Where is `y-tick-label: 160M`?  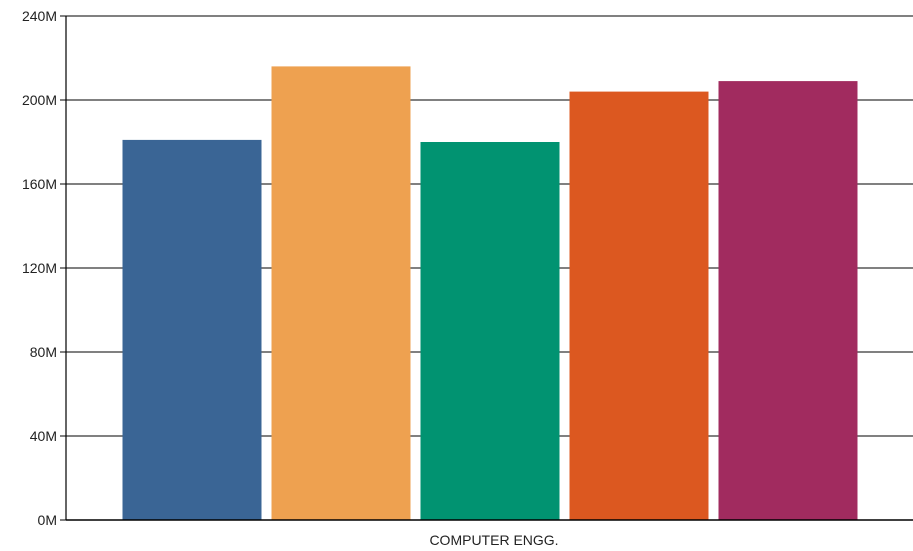
y-tick-label: 160M is located at coordinates (39, 184).